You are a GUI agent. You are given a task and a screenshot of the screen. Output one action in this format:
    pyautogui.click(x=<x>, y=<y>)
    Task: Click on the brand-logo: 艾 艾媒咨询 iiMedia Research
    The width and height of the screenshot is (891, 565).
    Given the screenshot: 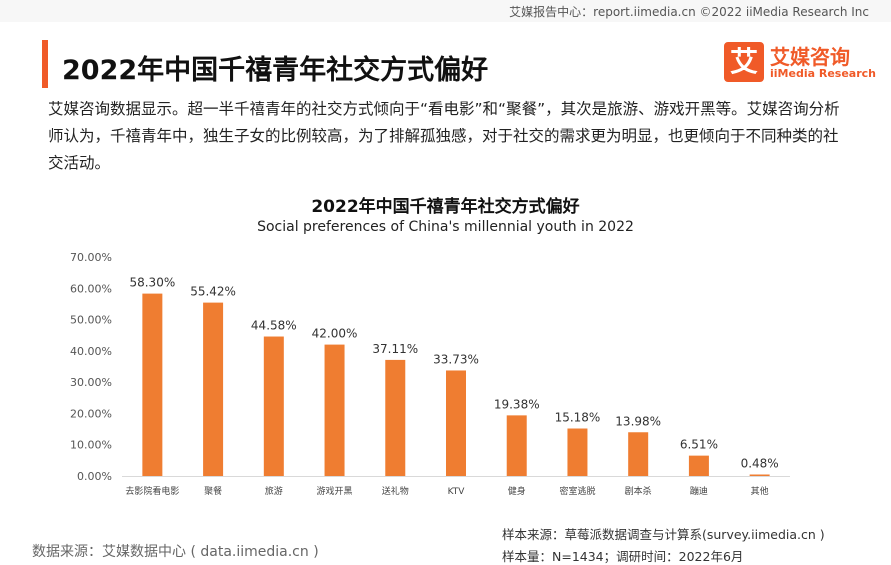 What is the action you would take?
    pyautogui.click(x=800, y=63)
    